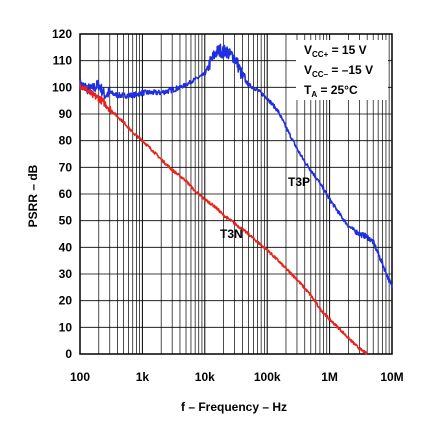 The width and height of the screenshot is (442, 438). What do you see at coordinates (62, 87) in the screenshot?
I see `y-tick-label: 100` at bounding box center [62, 87].